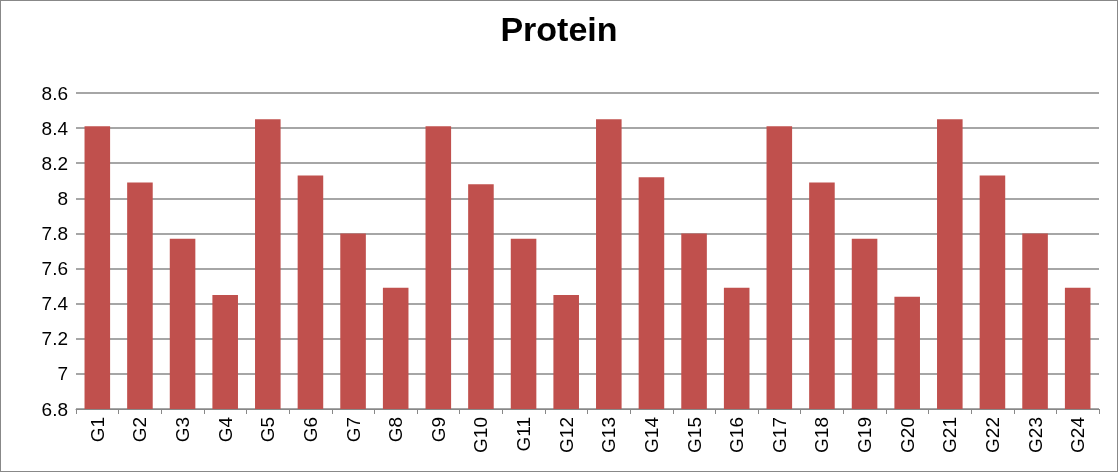  I want to click on y-tick-label: 7.2, so click(54, 339).